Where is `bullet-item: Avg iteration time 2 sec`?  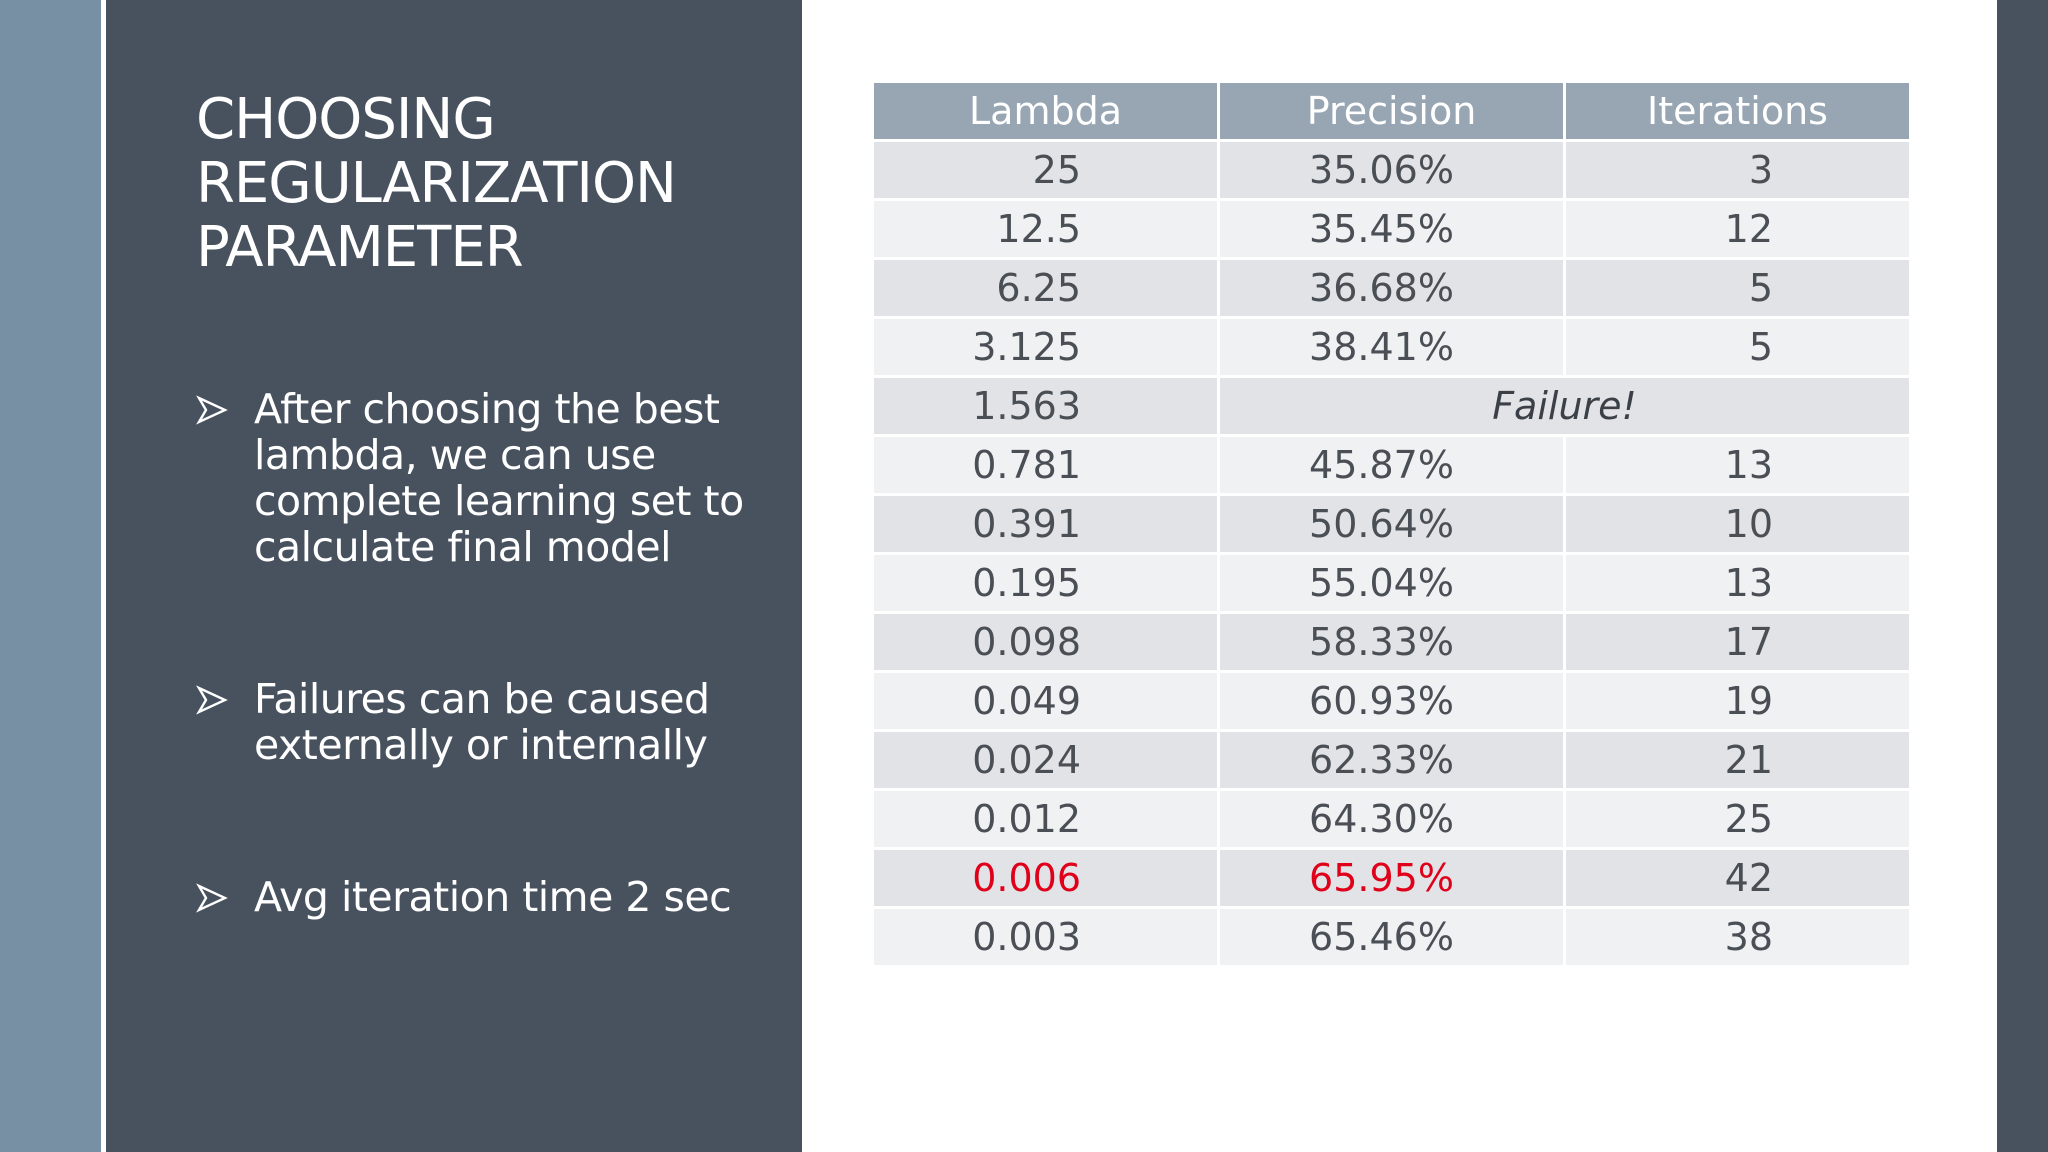
bullet-item: Avg iteration time 2 sec is located at coordinates (476, 897).